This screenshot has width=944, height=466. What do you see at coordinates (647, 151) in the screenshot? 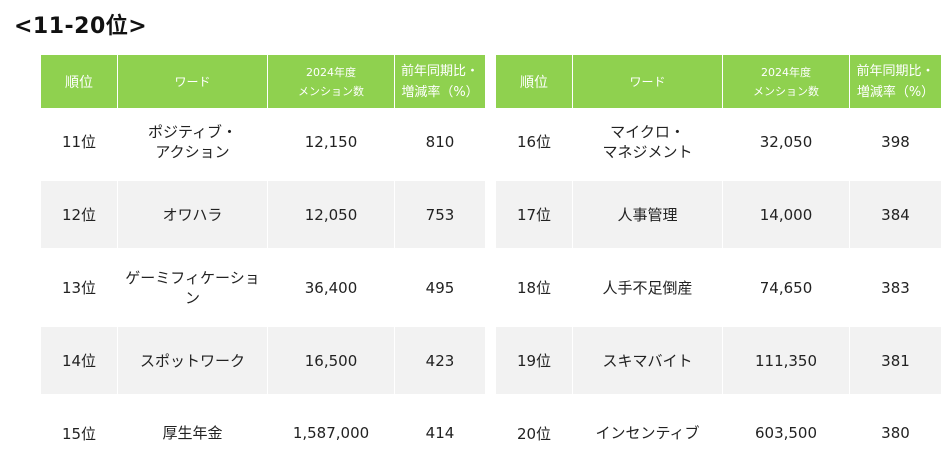
I see `word-line2: マネジメント` at bounding box center [647, 151].